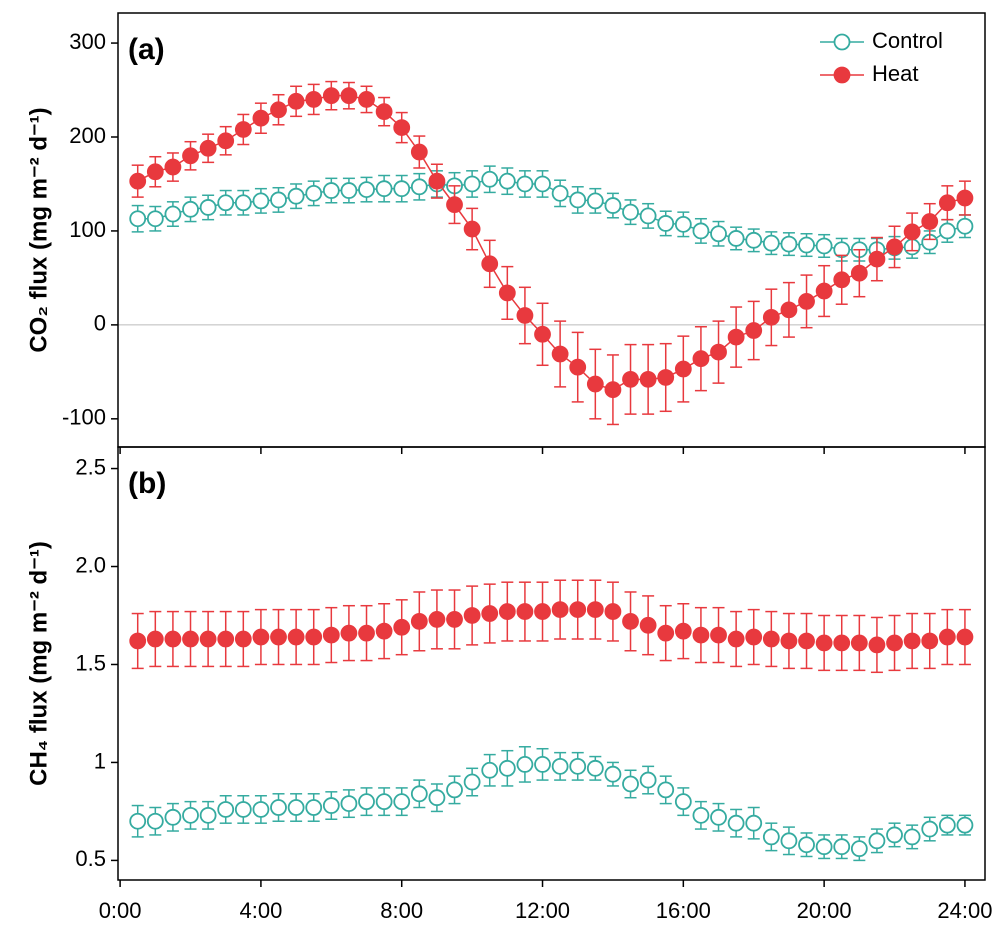  What do you see at coordinates (964, 910) in the screenshot?
I see `x-tick-label: 24:00` at bounding box center [964, 910].